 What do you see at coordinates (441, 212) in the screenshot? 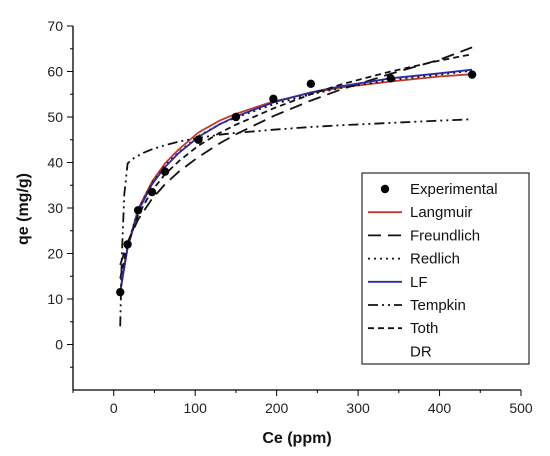
I see `legend-label-langmuir: Langmuir` at bounding box center [441, 212].